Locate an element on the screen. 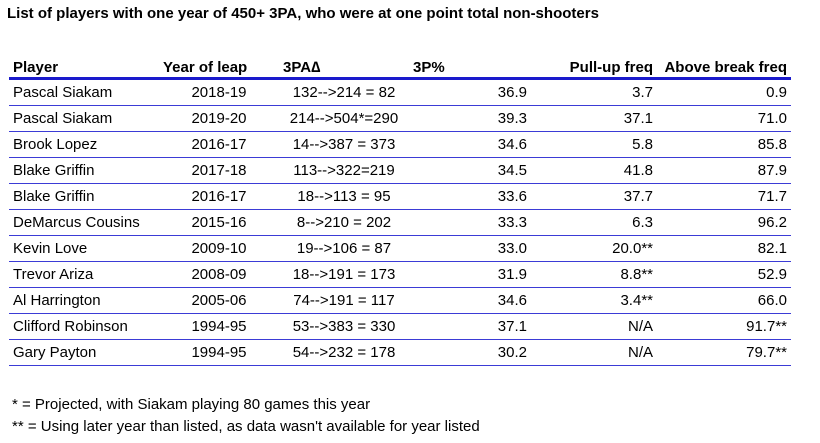 Image resolution: width=820 pixels, height=443 pixels. cell-above-break-freq: 82.1 is located at coordinates (724, 248).